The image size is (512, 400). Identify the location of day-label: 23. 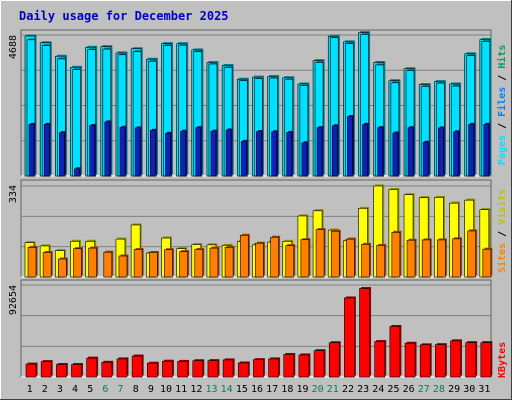
(363, 389).